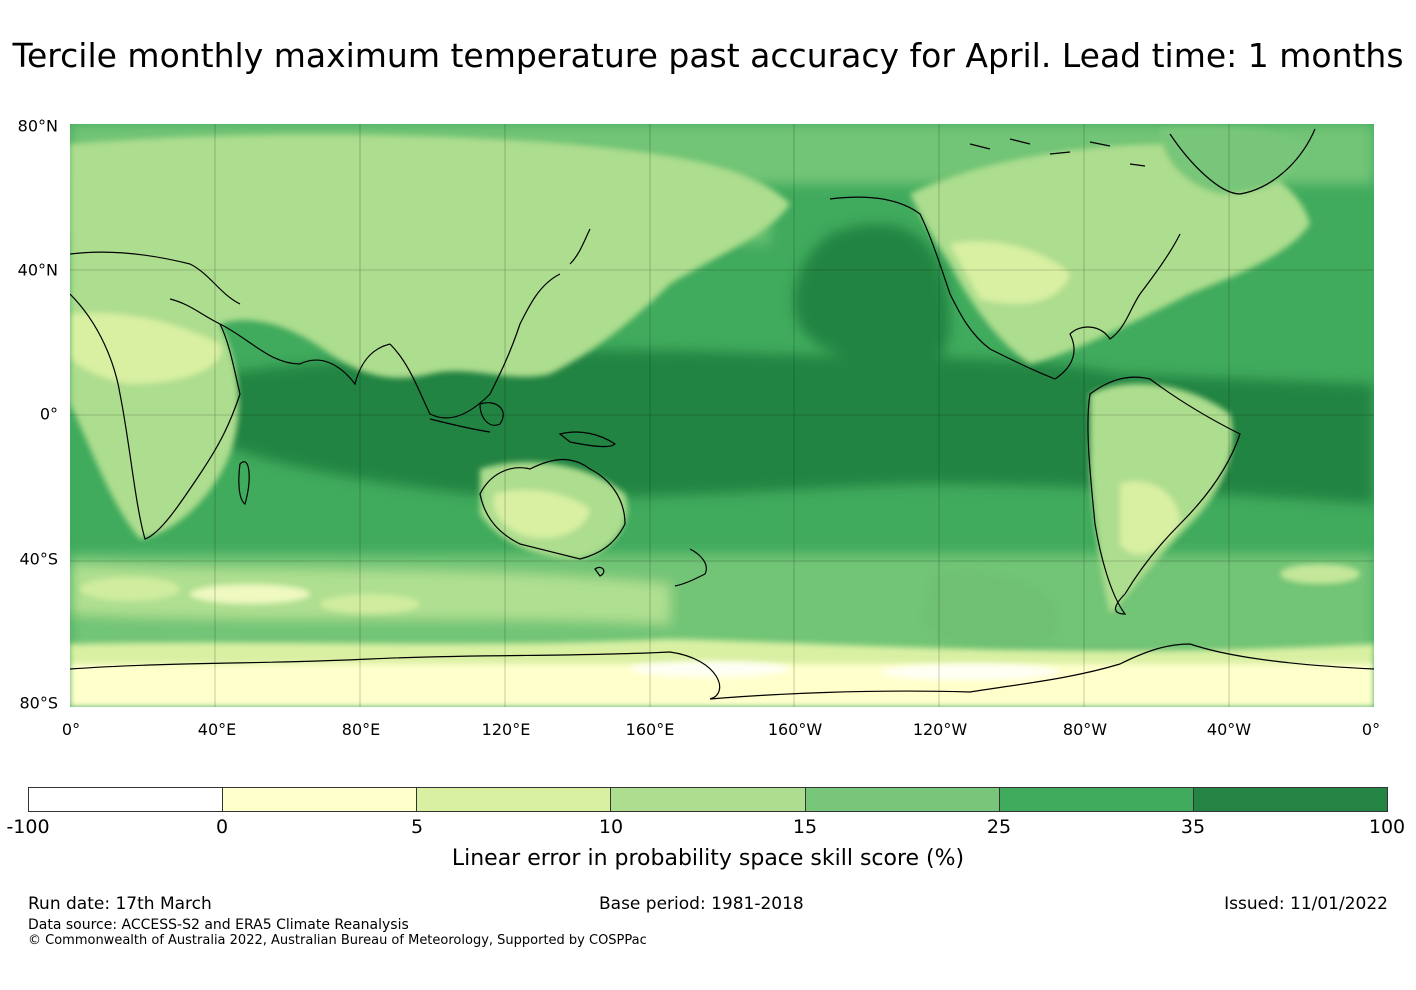  What do you see at coordinates (1371, 729) in the screenshot?
I see `lon-label-0-east: 0°` at bounding box center [1371, 729].